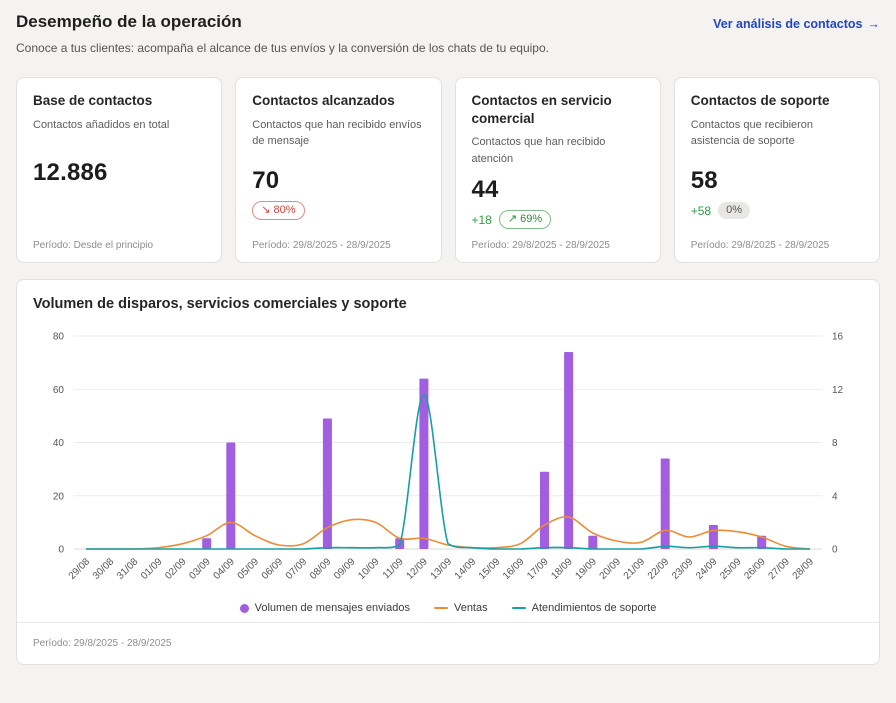 This screenshot has height=703, width=896. Describe the element at coordinates (104, 569) in the screenshot. I see `svg-text: 30/08` at that location.